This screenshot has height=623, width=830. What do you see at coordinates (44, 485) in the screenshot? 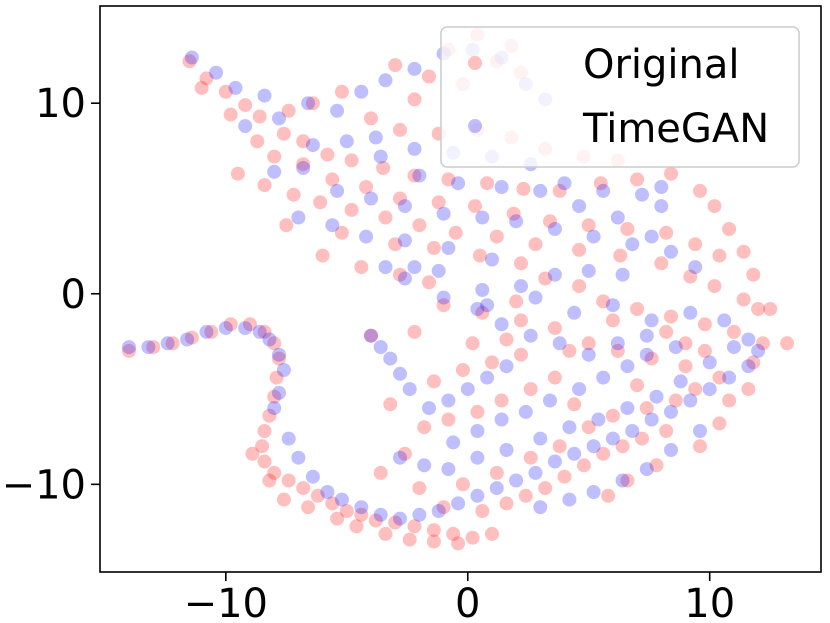
I see `y-tick-label: −10` at bounding box center [44, 485].